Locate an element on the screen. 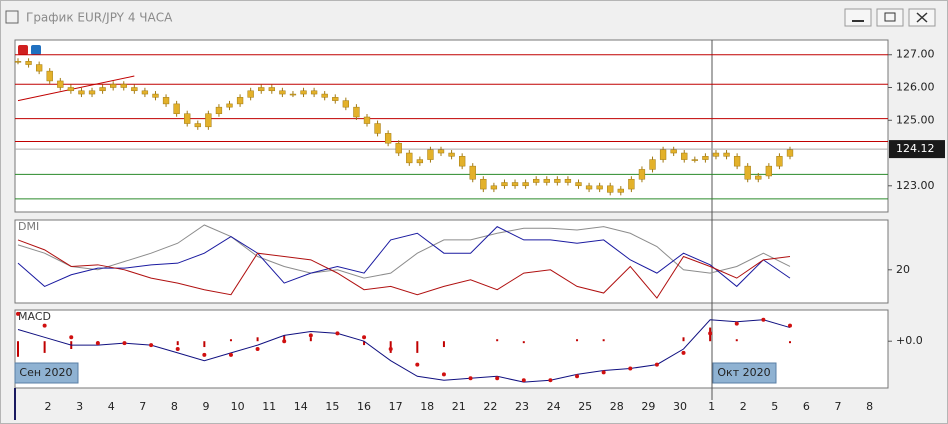 This screenshot has height=424, width=948. x-tick-label: 5 is located at coordinates (774, 406).